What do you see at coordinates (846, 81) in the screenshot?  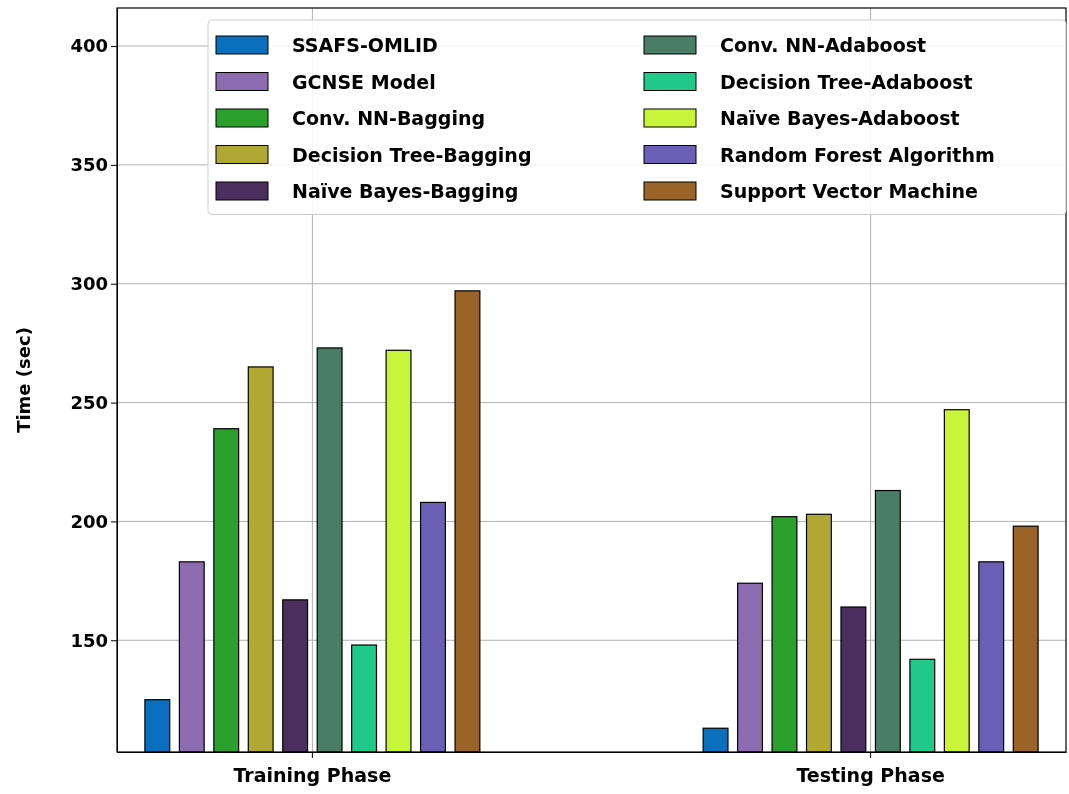 I see `legend-label: Decision Tree-Adaboost` at bounding box center [846, 81].